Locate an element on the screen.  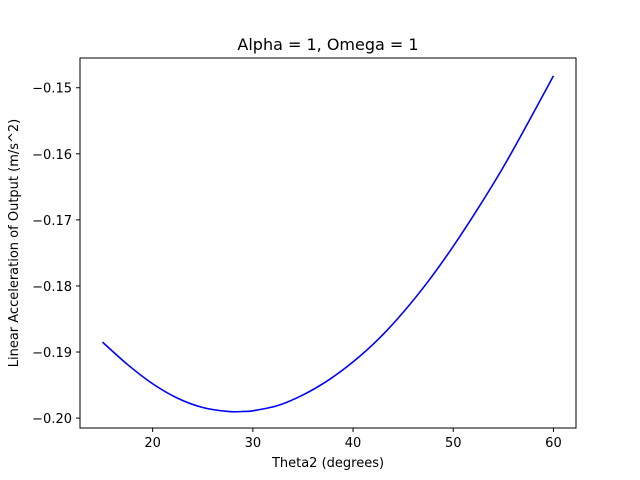
y-tick-label: −0.20 is located at coordinates (52, 419).